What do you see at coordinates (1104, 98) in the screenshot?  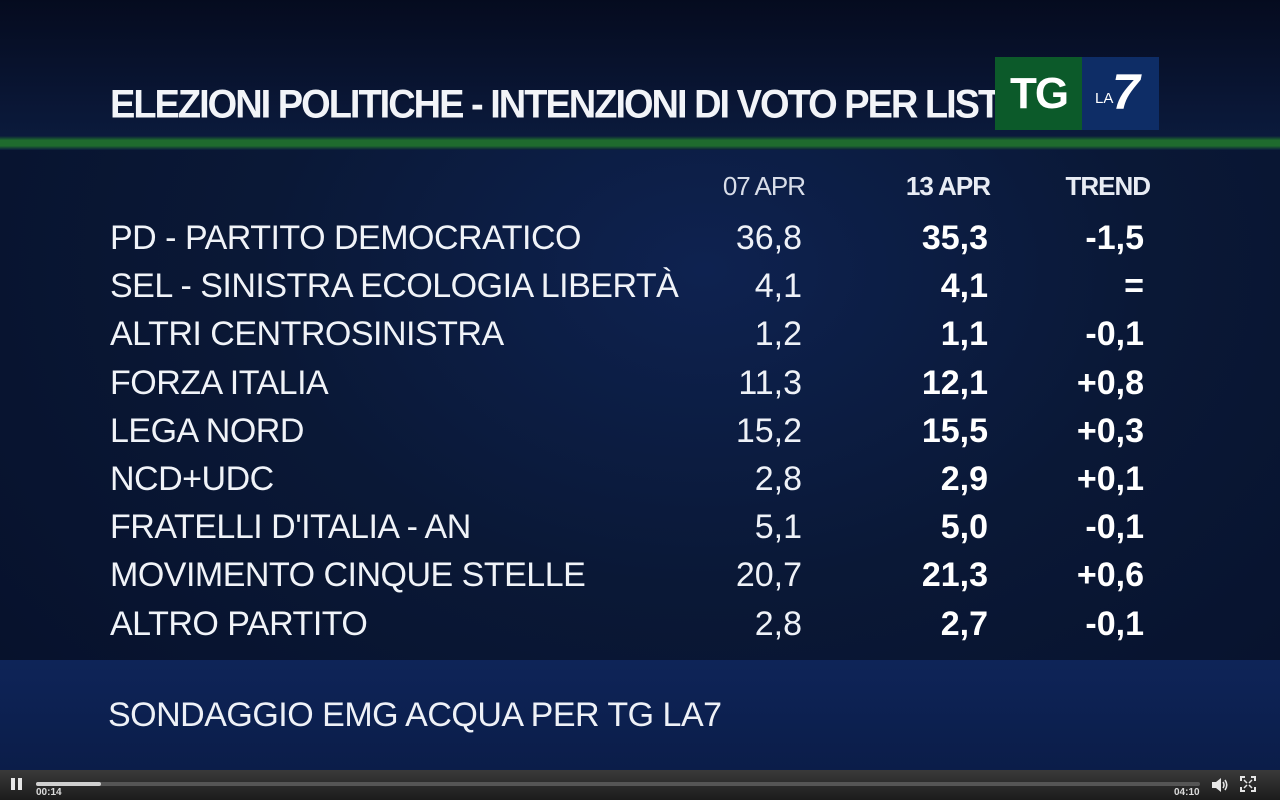 I see `logo-la-text: LA` at bounding box center [1104, 98].